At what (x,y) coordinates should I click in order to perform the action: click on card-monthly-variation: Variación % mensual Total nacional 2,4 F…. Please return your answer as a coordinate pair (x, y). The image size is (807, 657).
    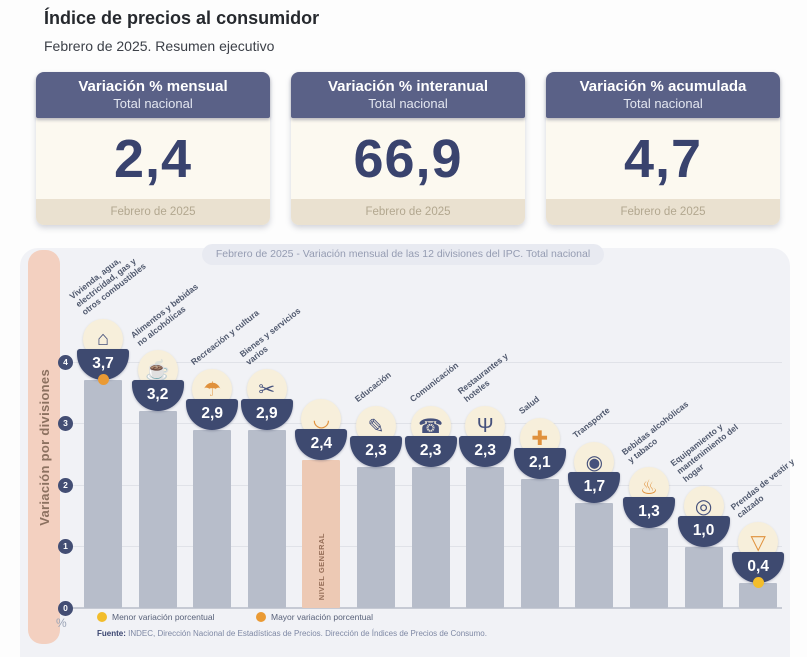
    Looking at the image, I should click on (153, 148).